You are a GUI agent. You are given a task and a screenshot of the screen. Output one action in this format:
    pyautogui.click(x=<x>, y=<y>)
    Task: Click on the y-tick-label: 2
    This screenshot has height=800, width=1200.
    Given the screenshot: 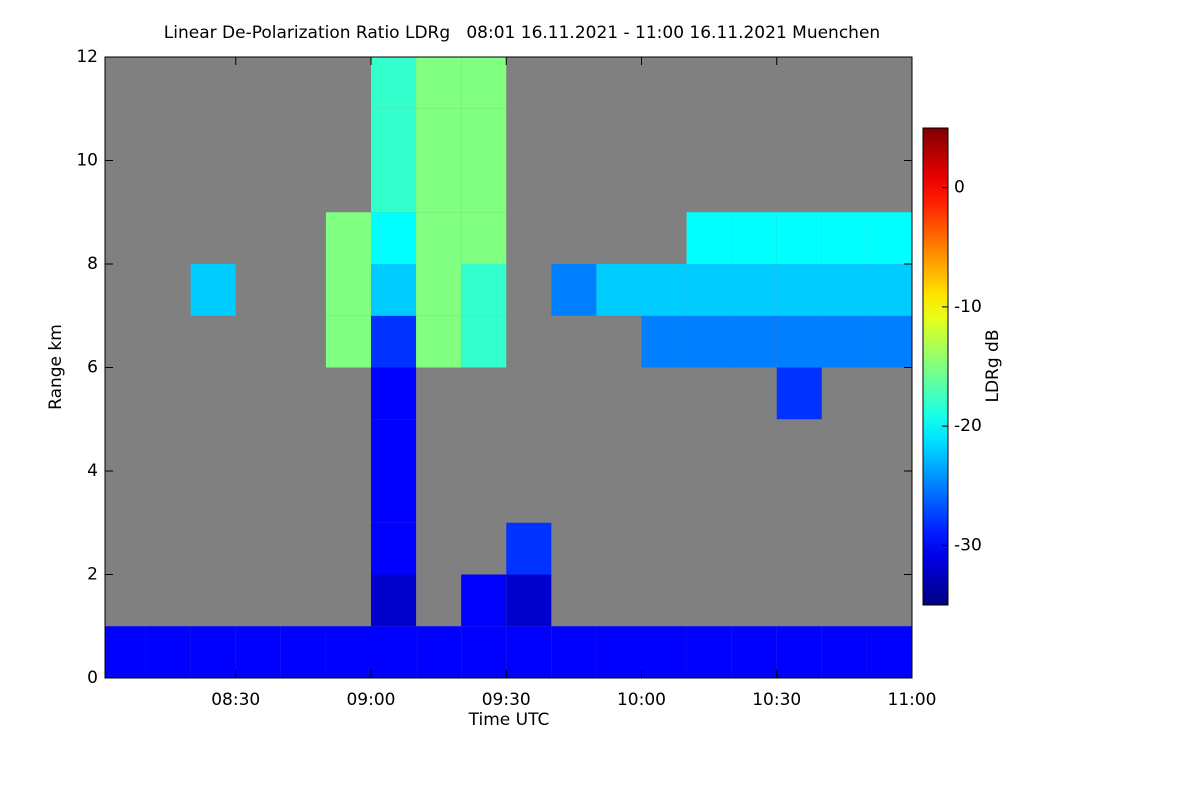 What is the action you would take?
    pyautogui.click(x=92, y=575)
    